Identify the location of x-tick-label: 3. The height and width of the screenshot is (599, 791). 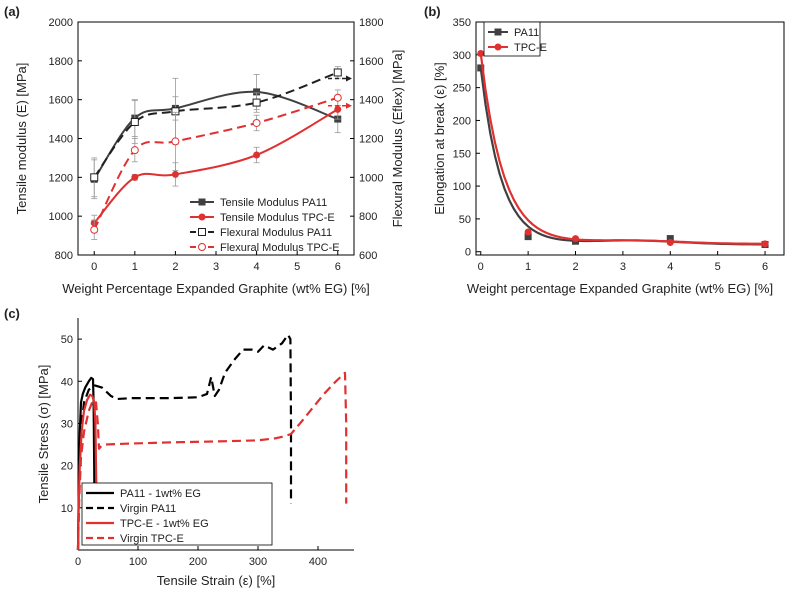
(216, 267).